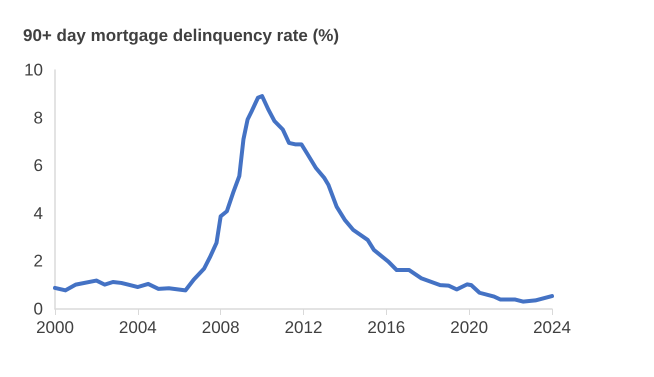  I want to click on y-tick-label: 8, so click(38, 118).